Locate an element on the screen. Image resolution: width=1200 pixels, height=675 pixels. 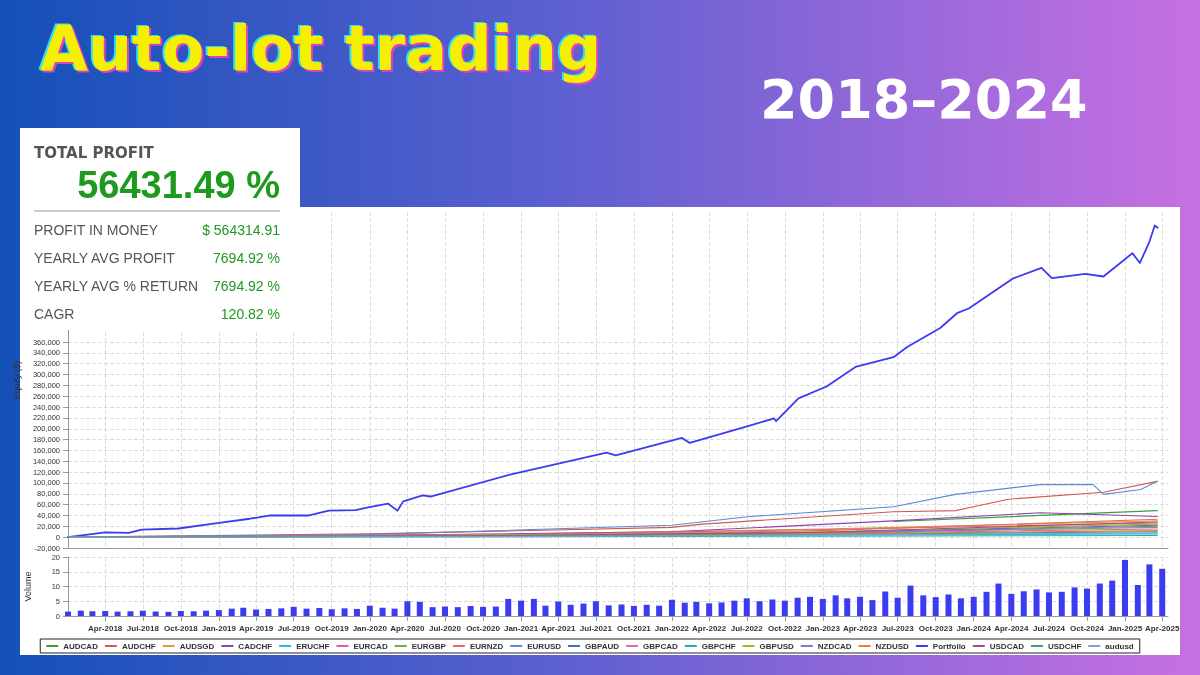
x-tick-label: Oct-2021 is located at coordinates (634, 628).